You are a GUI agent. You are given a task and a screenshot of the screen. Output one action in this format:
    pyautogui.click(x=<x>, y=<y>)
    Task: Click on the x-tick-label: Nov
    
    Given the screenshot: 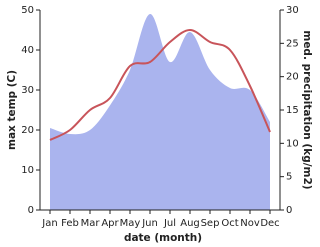 What is the action you would take?
    pyautogui.click(x=250, y=223)
    